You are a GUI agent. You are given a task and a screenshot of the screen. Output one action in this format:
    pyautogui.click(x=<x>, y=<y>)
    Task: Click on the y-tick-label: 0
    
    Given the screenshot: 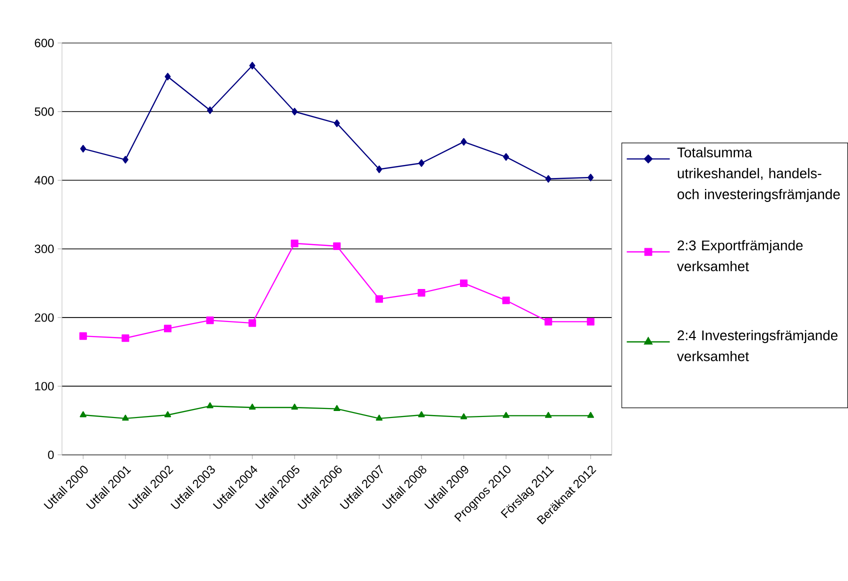 What is the action you would take?
    pyautogui.click(x=51, y=455)
    